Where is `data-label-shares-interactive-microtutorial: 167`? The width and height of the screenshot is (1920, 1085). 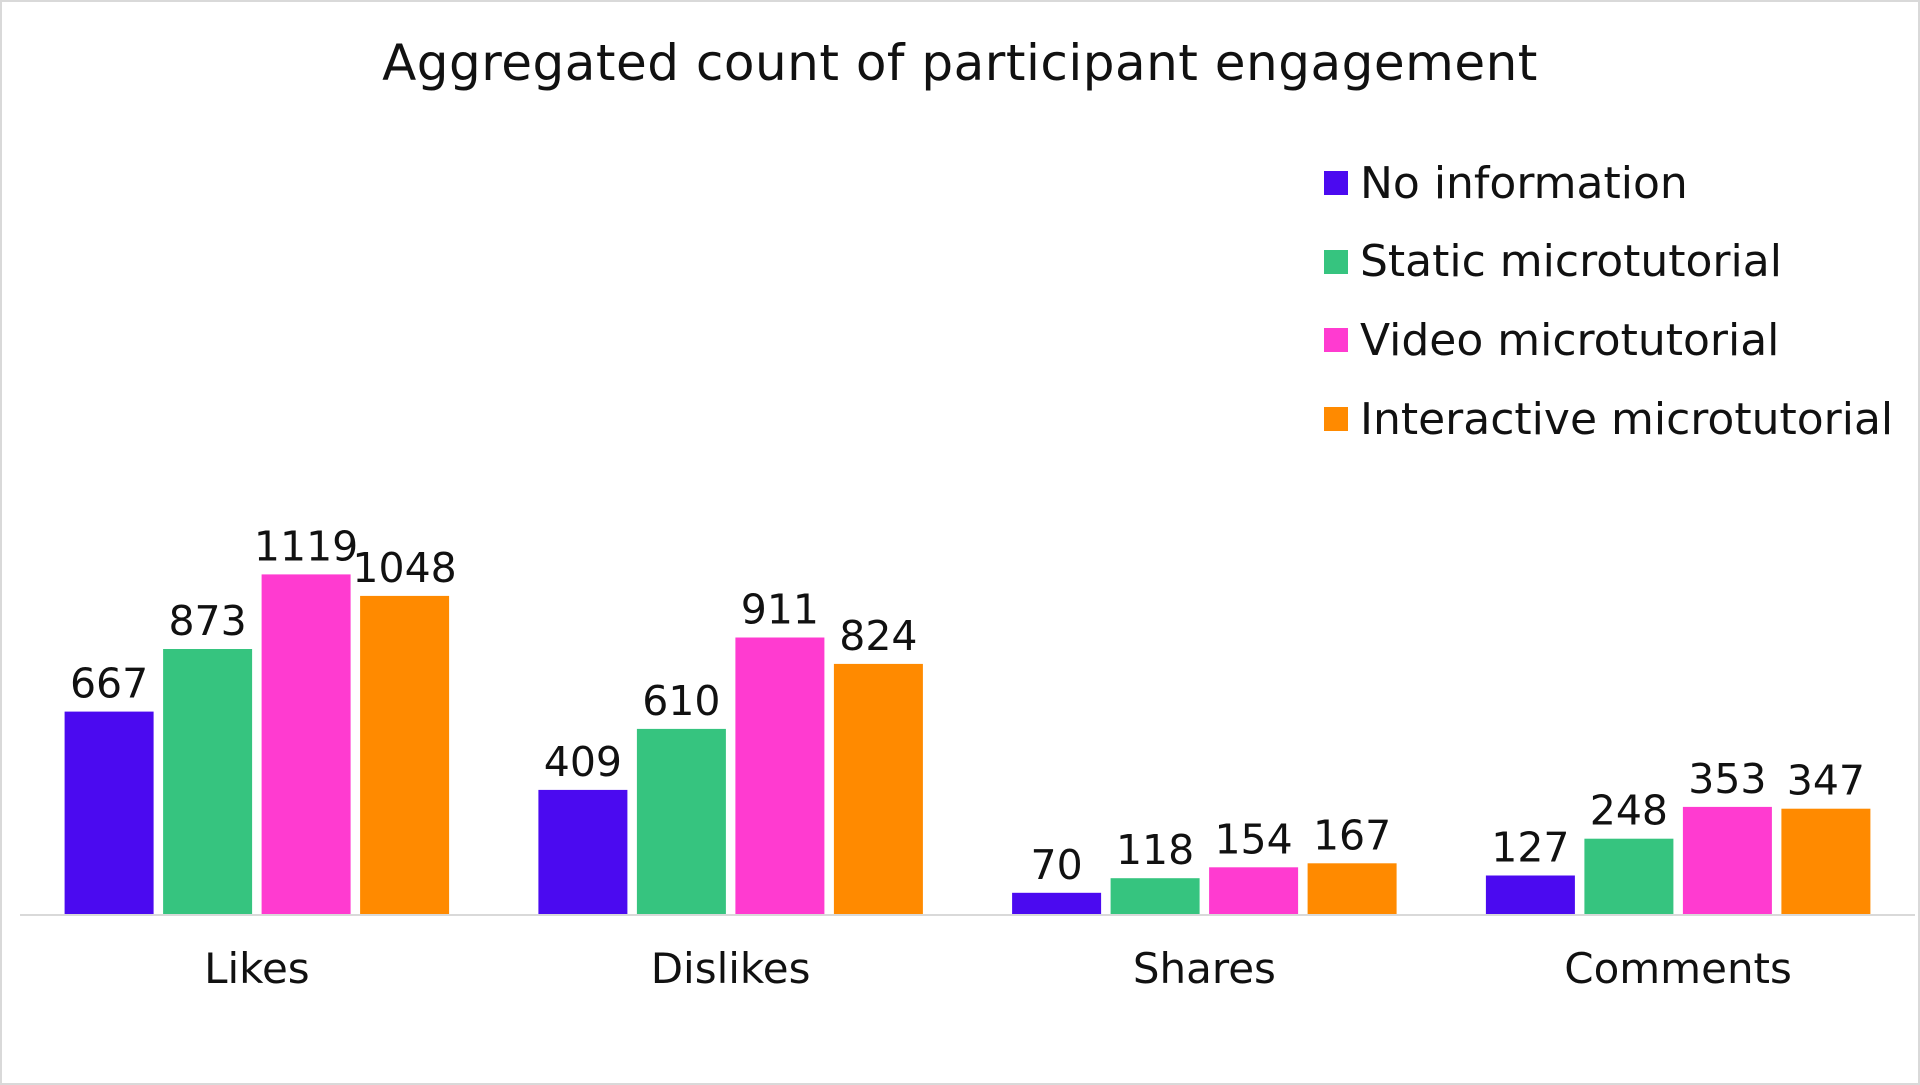
data-label-shares-interactive-microtutorial: 167 is located at coordinates (1352, 835).